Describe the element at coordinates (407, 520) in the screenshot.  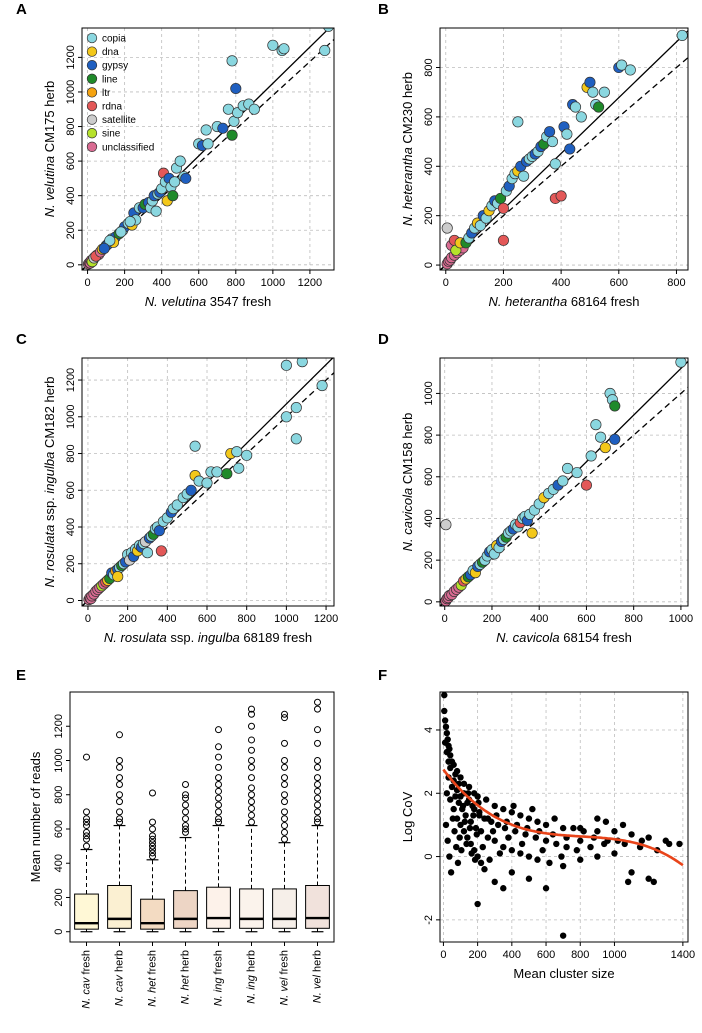
I see `y-axis-label-part: N. cavicola` at that location.